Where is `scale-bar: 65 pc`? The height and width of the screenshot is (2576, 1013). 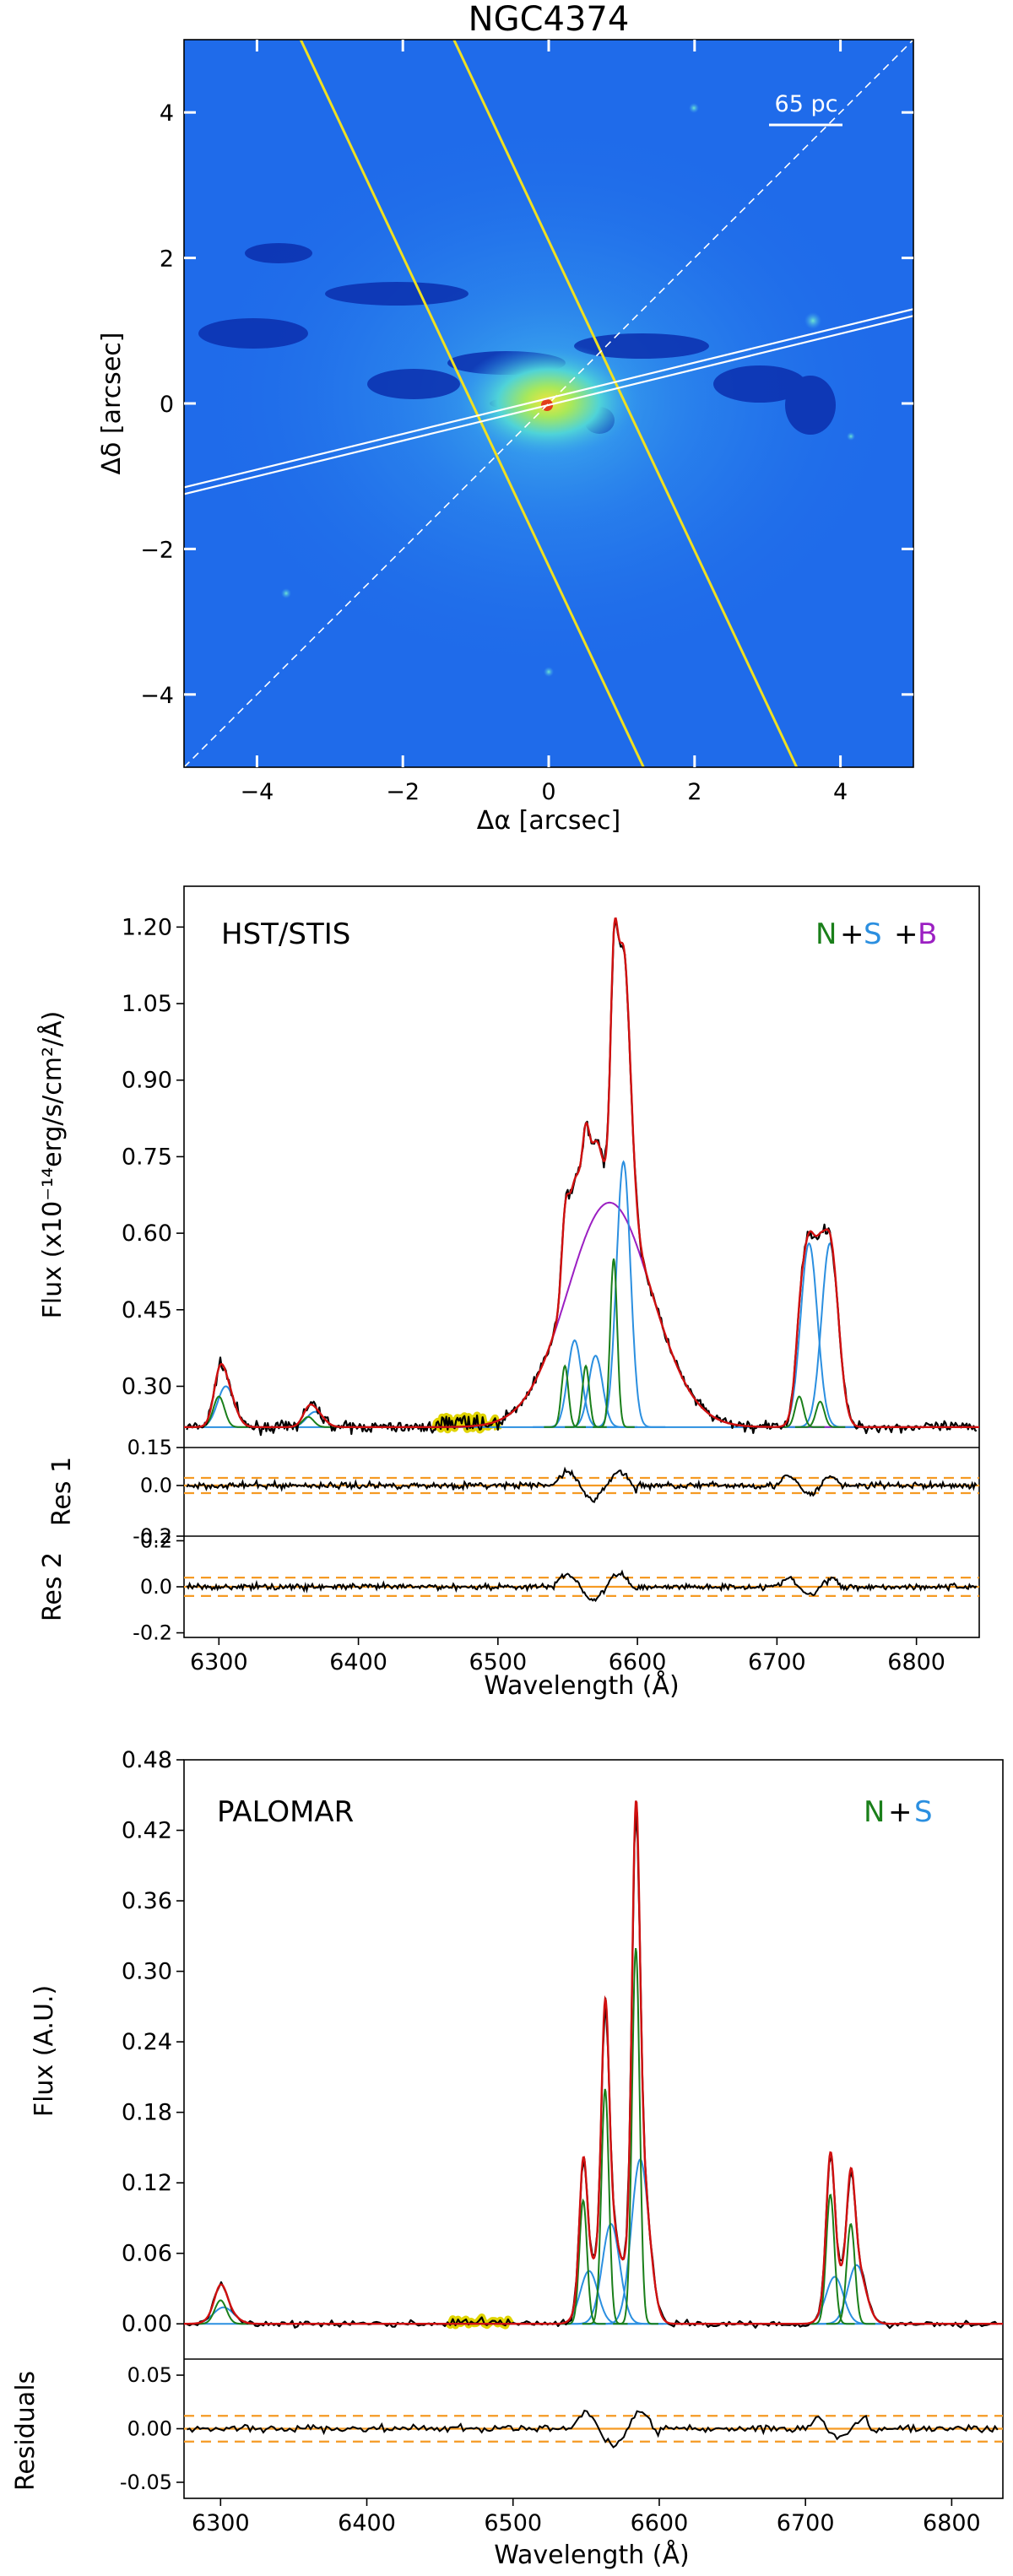
scale-bar: 65 pc is located at coordinates (805, 109).